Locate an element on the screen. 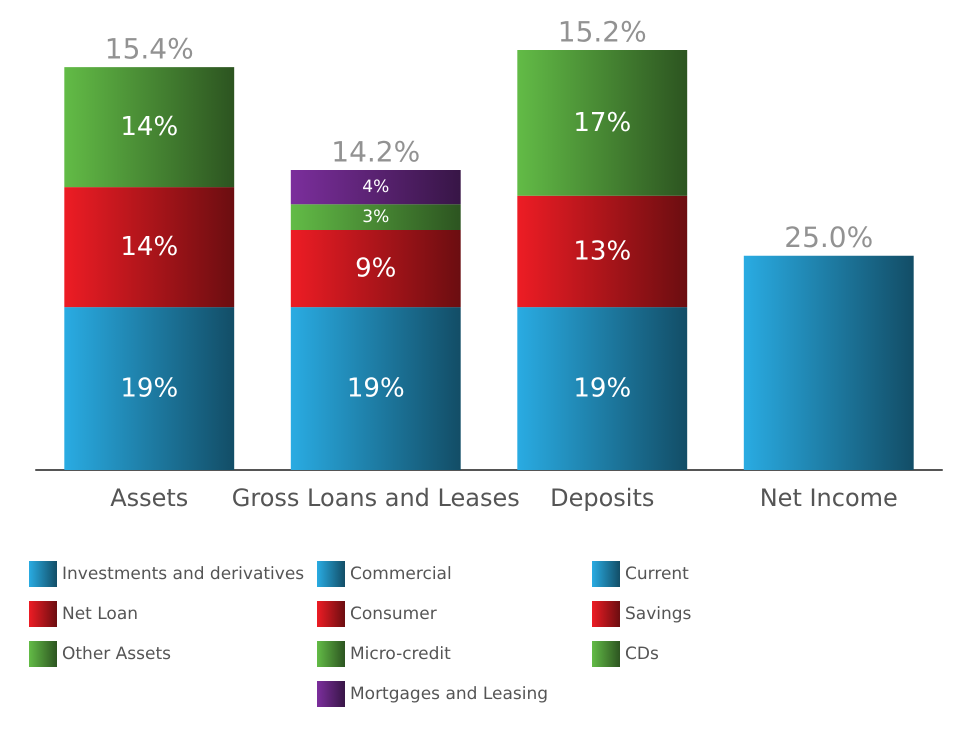 The width and height of the screenshot is (964, 730). legend-label: Net Loan is located at coordinates (100, 614).